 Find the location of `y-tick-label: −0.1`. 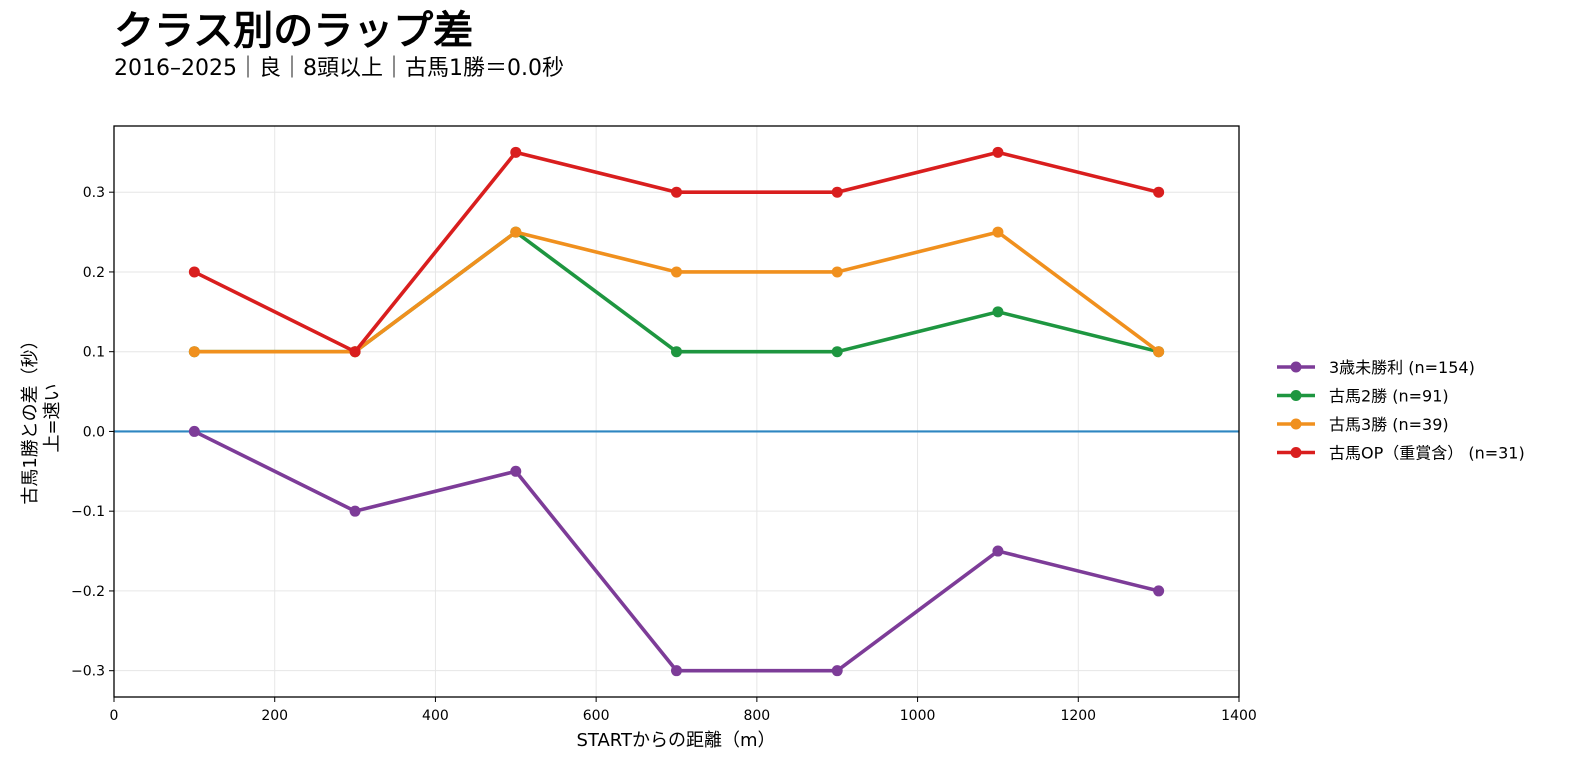

y-tick-label: −0.1 is located at coordinates (88, 512).